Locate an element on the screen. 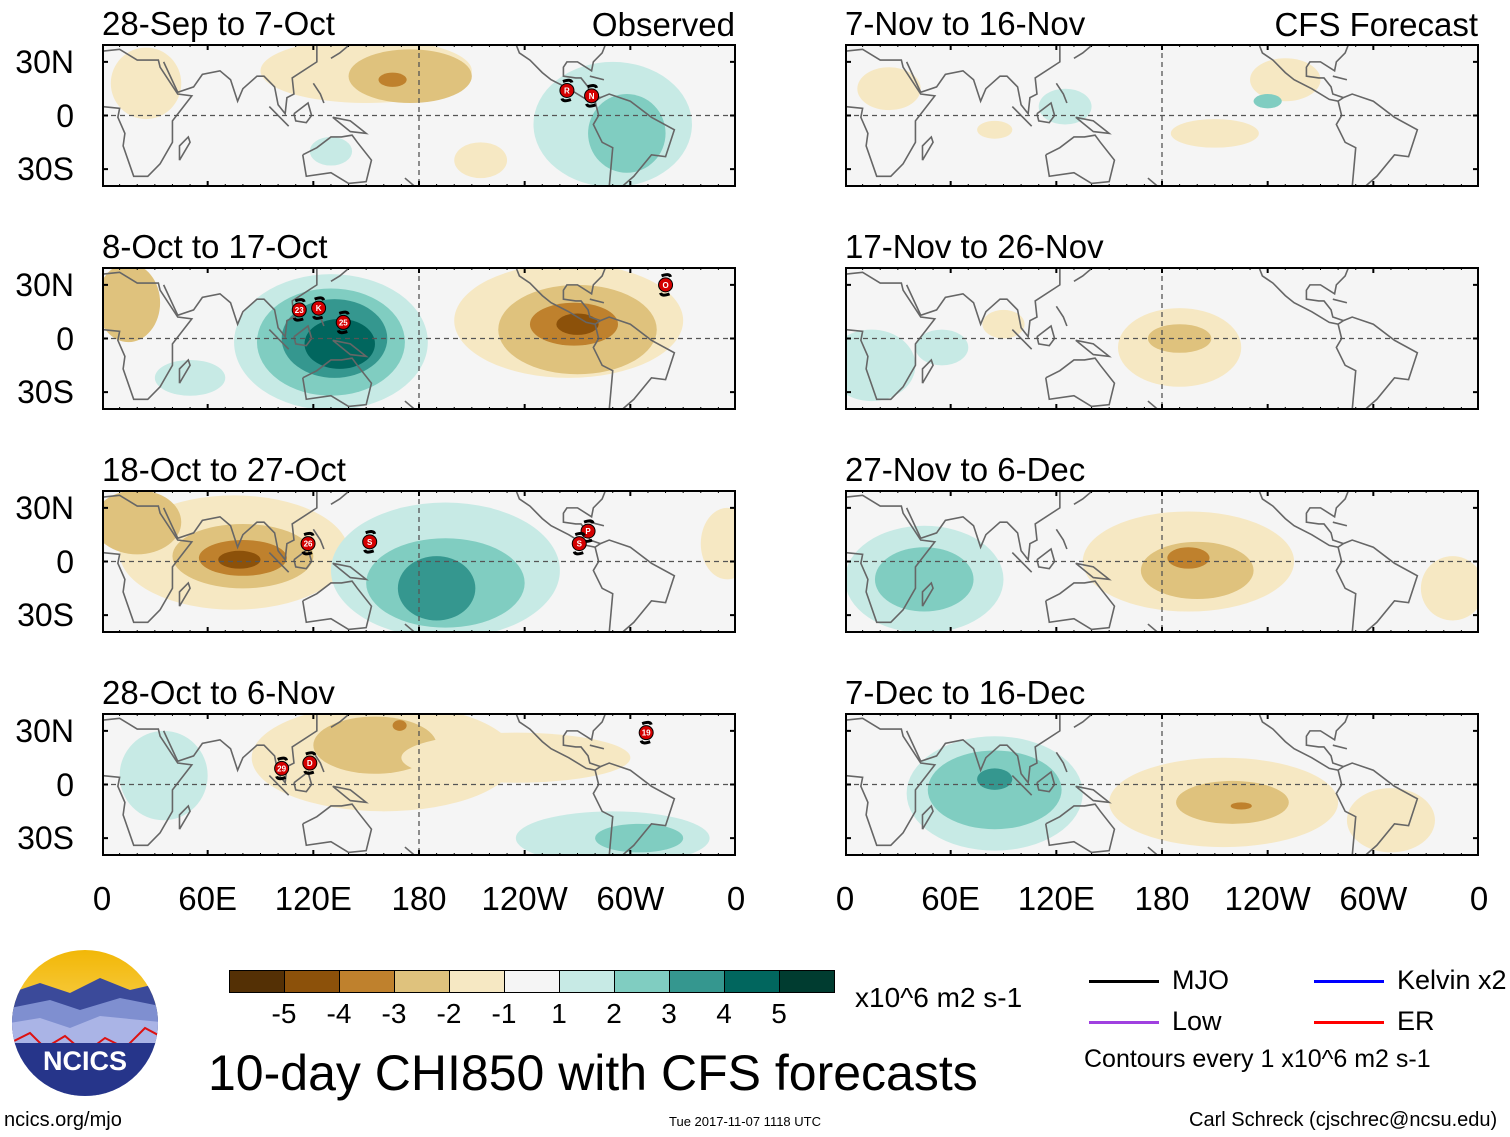  footer-timestamp: Tue 2017-11-07 1118 UTC is located at coordinates (745, 1121).